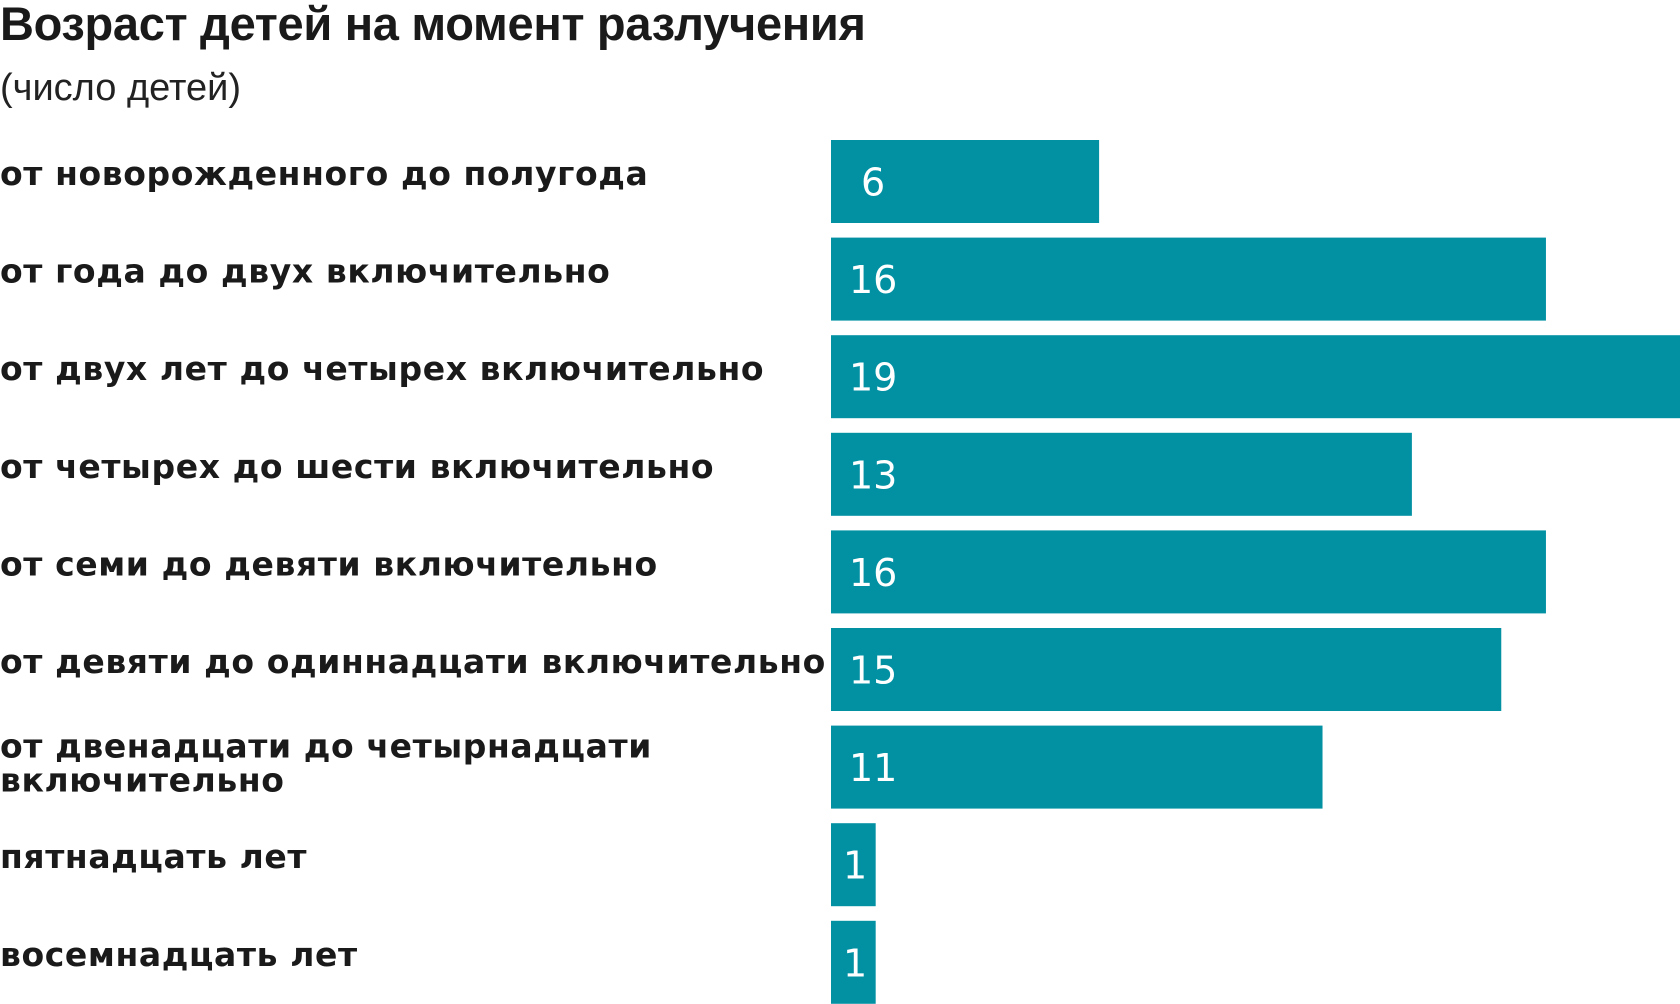 The width and height of the screenshot is (1680, 1004). Describe the element at coordinates (433, 25) in the screenshot. I see `chart-title: Возраст детей на момент разлучения` at that location.